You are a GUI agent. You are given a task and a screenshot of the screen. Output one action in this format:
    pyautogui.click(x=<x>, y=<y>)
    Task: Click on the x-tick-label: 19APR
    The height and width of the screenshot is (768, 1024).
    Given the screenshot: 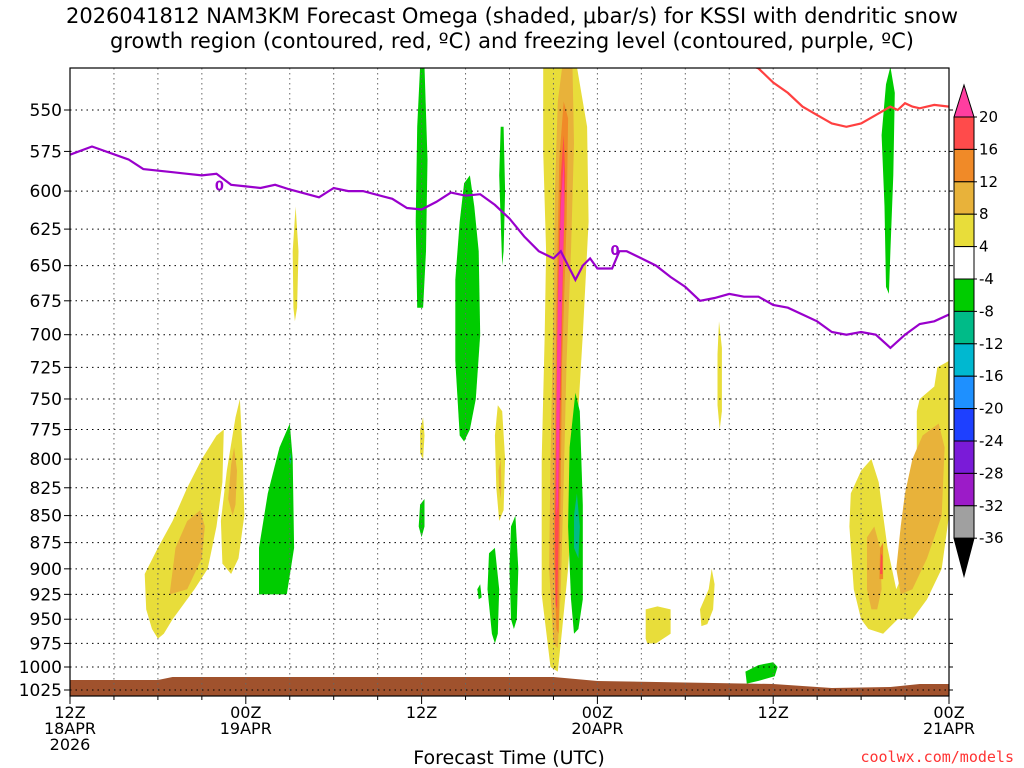 What is the action you would take?
    pyautogui.click(x=246, y=728)
    